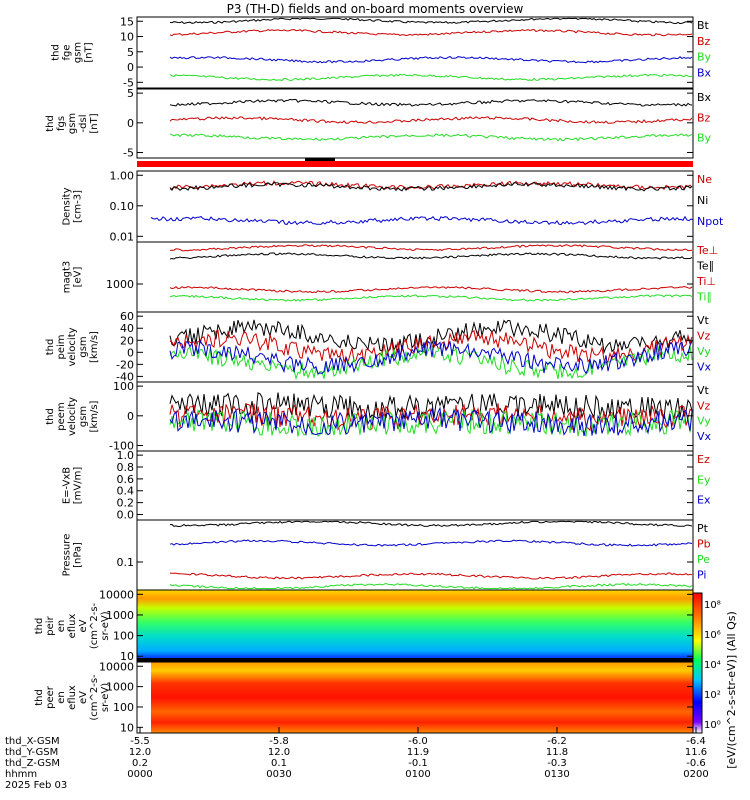 Image resolution: width=750 pixels, height=800 pixels. I want to click on y-tick-label-6-0: 100, so click(123, 386).